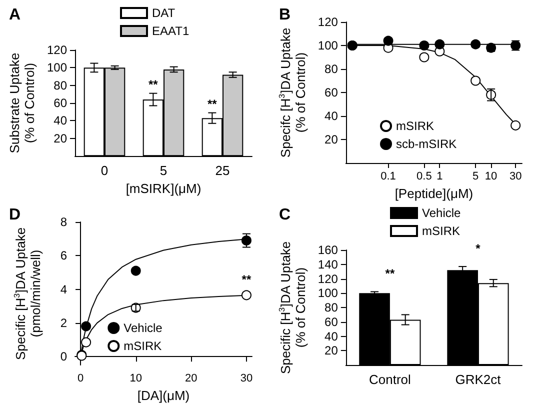 Image resolution: width=540 pixels, height=407 pixels. Describe the element at coordinates (434, 193) in the screenshot. I see `x-axis-title: [Peptide](μM)` at that location.